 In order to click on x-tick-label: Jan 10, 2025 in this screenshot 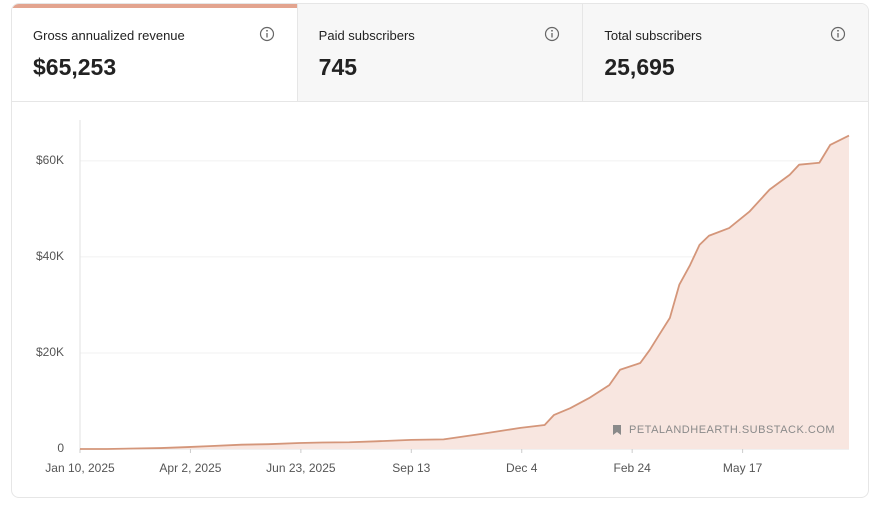, I will do `click(80, 468)`.